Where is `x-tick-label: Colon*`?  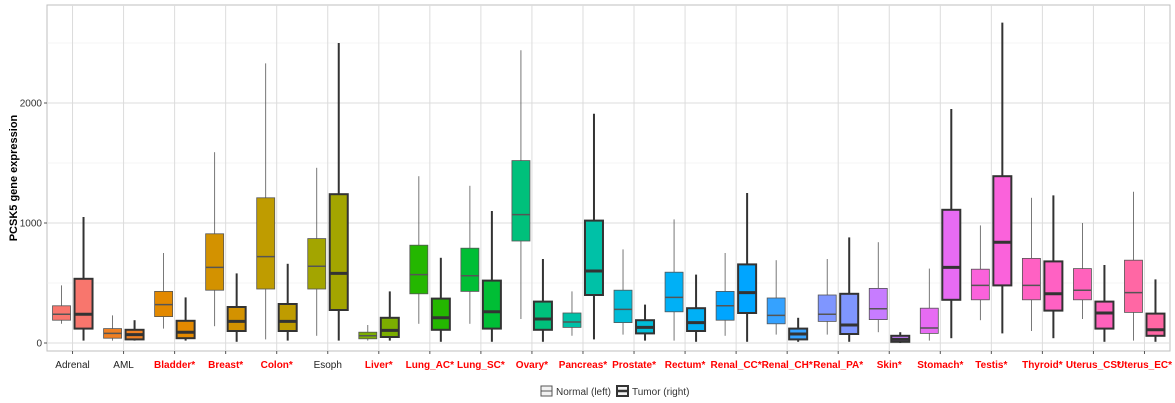 x-tick-label: Colon* is located at coordinates (277, 365).